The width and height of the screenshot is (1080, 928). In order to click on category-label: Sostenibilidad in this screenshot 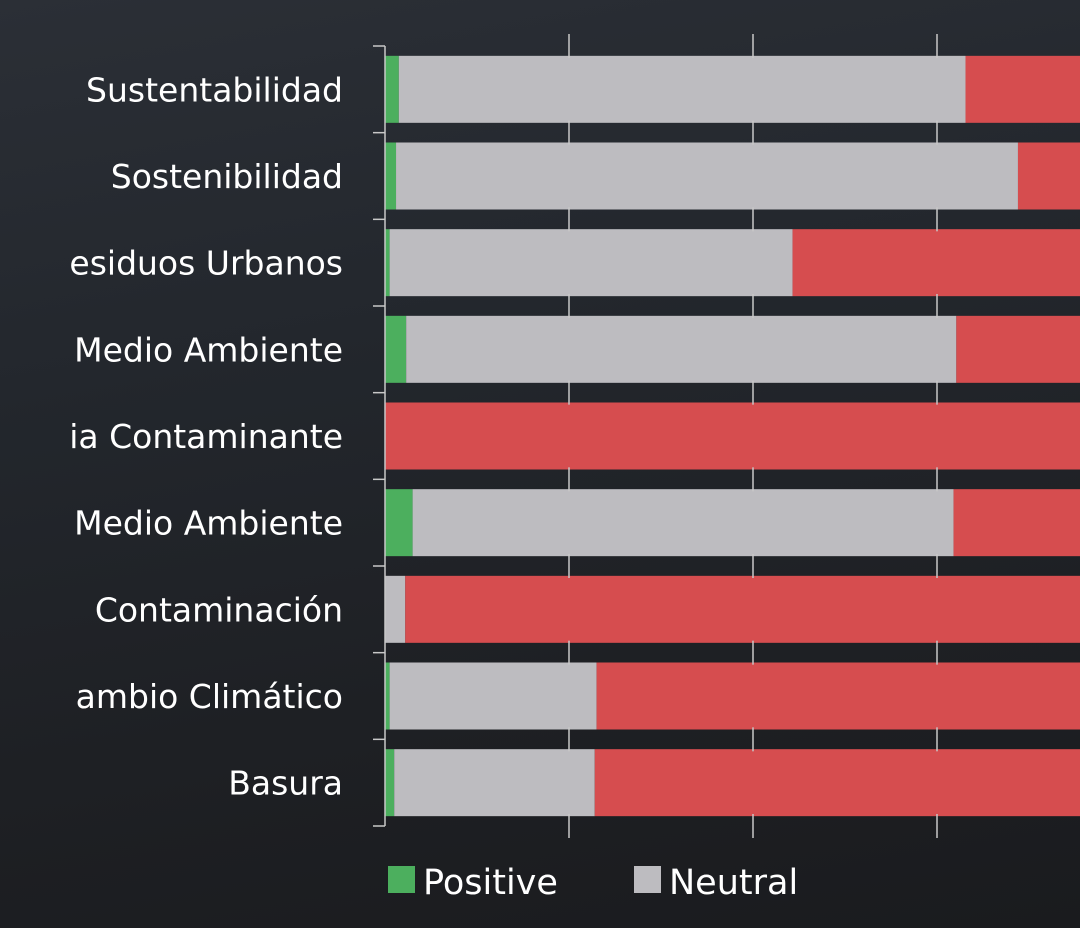, I will do `click(227, 176)`.